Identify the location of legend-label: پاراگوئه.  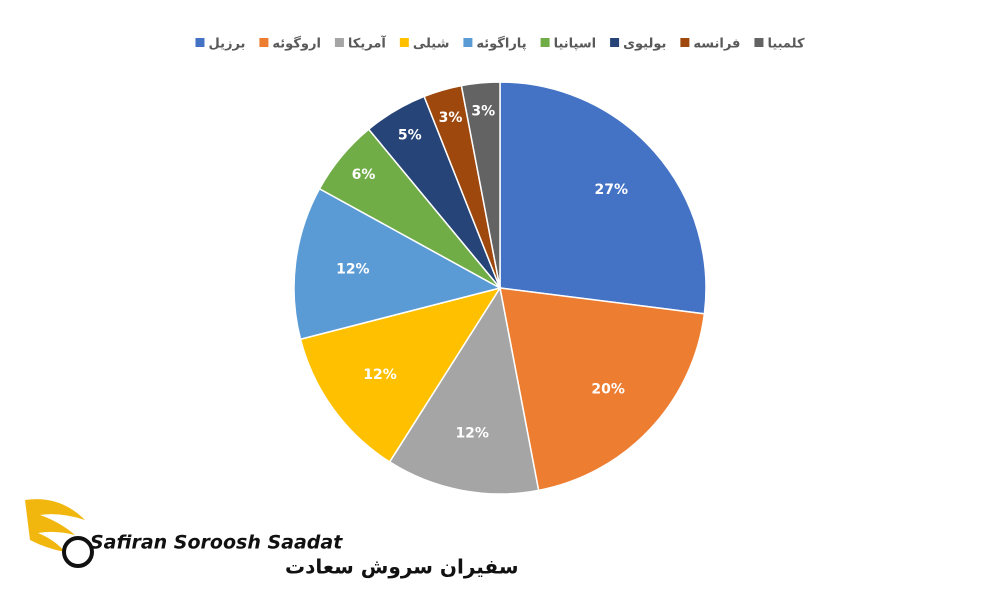
(501, 44).